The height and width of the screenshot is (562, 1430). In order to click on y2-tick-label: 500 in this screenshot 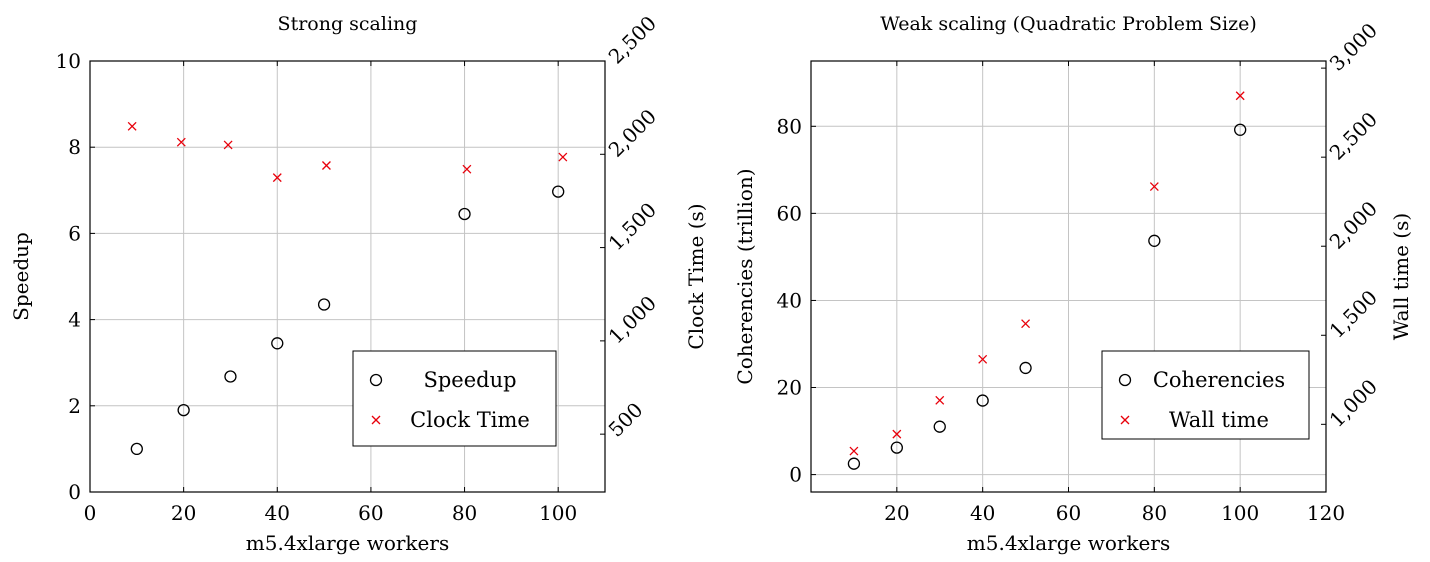, I will do `click(626, 420)`.